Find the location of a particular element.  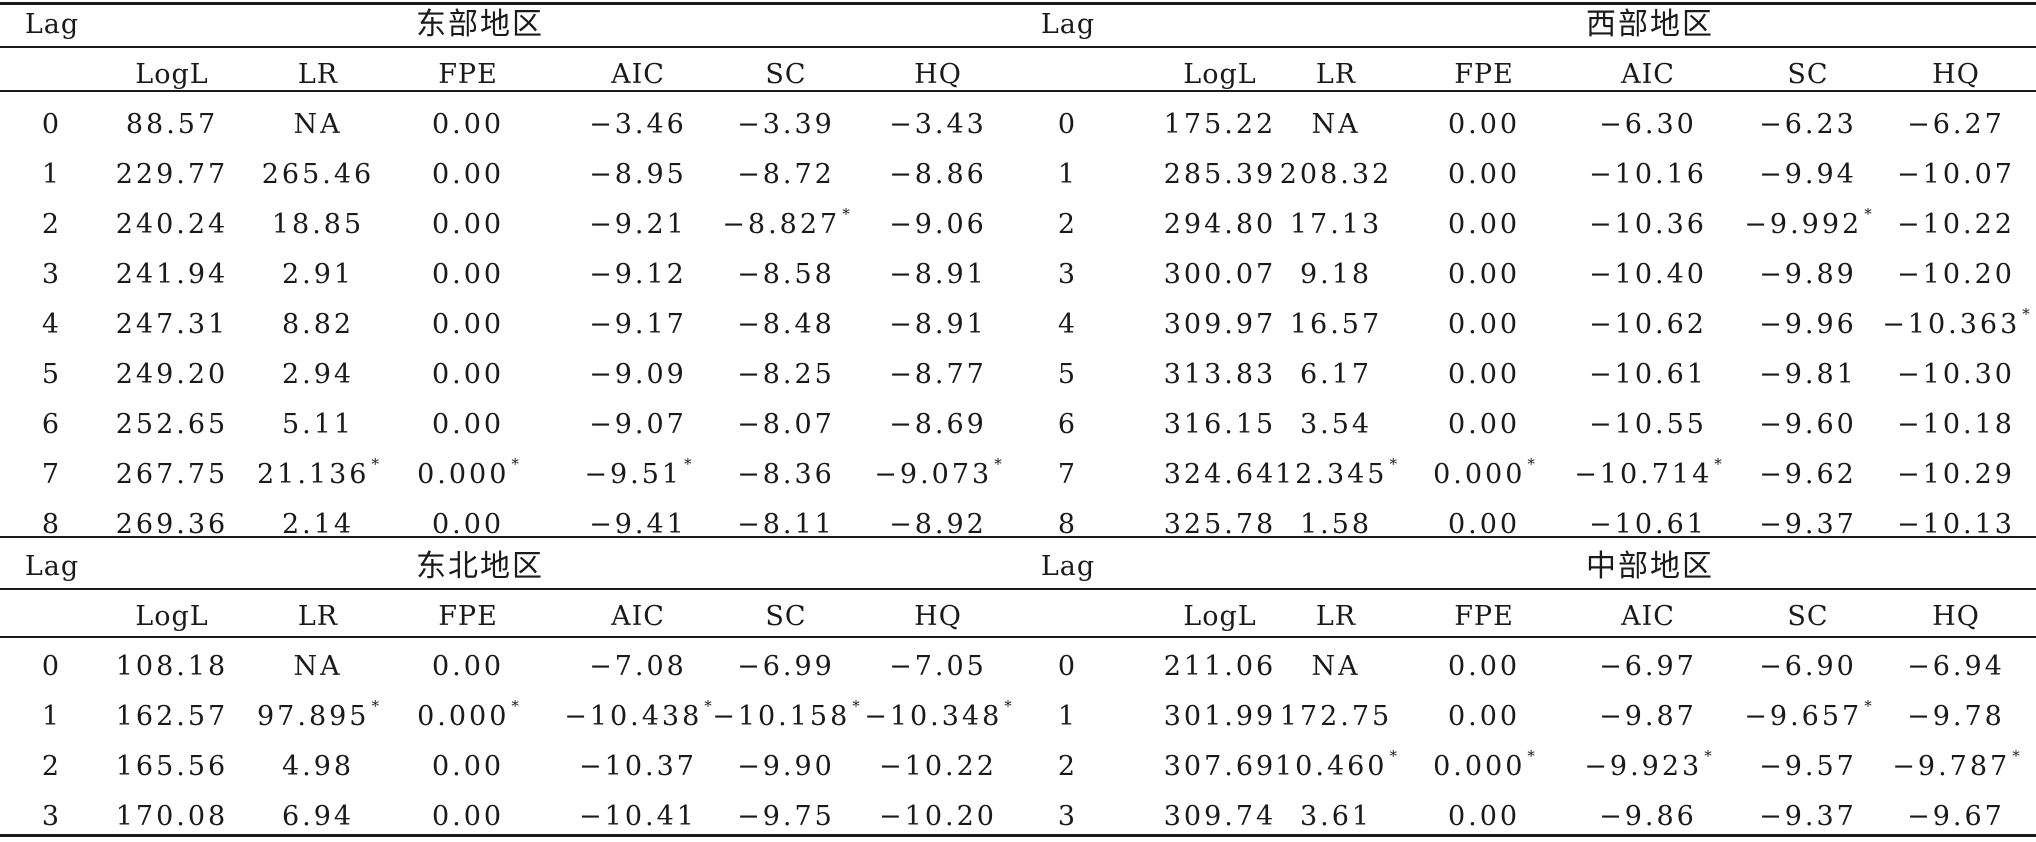

column-header-fpe: FPE is located at coordinates (468, 617).